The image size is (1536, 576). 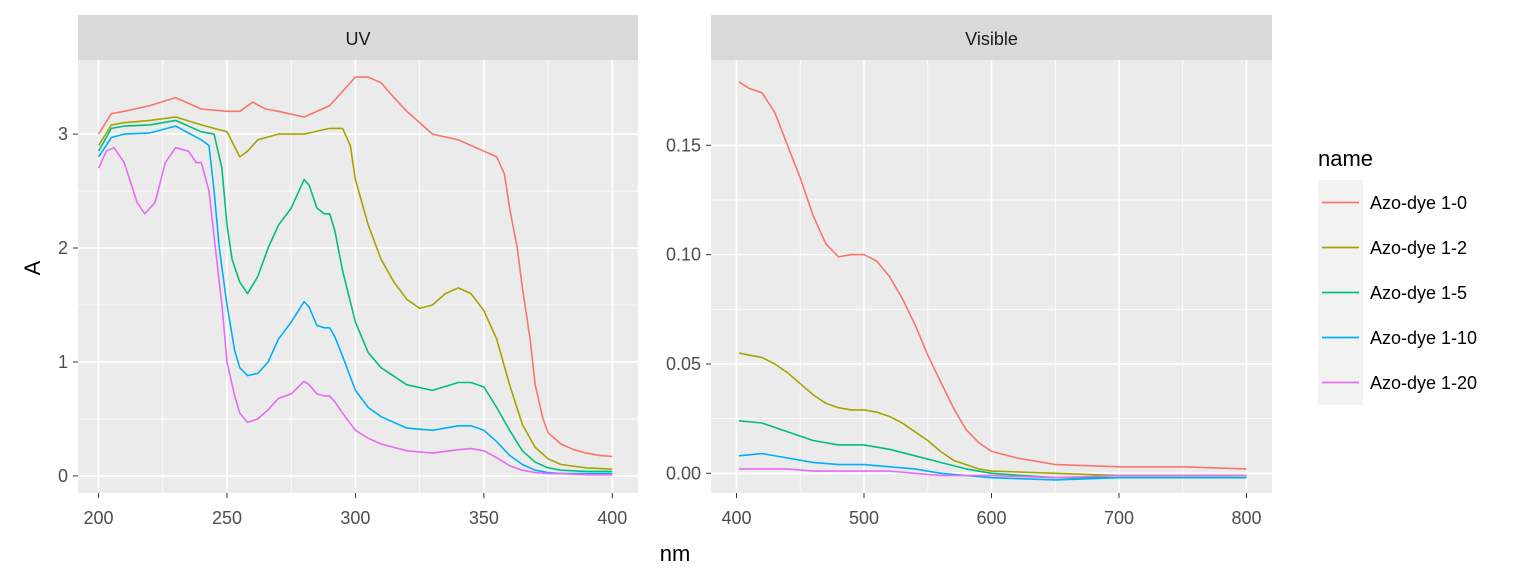 What do you see at coordinates (484, 518) in the screenshot?
I see `x-tick-label: 350` at bounding box center [484, 518].